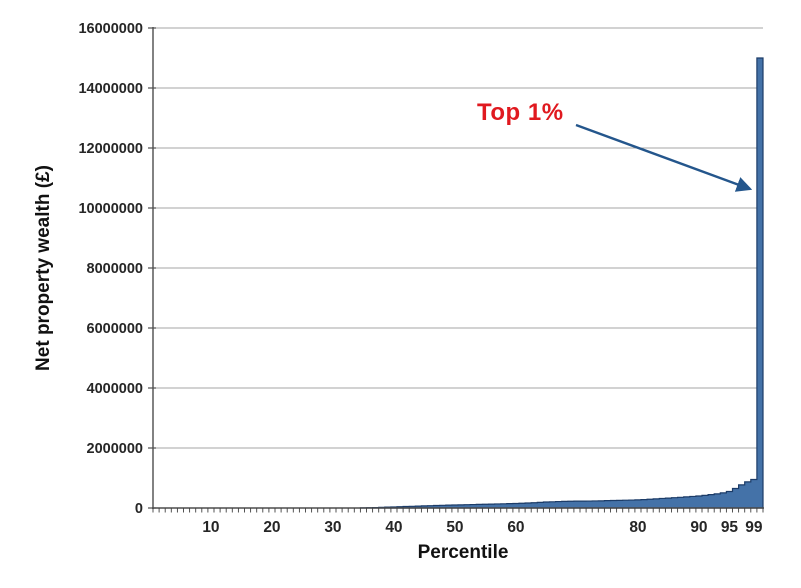 The image size is (801, 588). I want to click on x-axis-title: Percentile, so click(463, 552).